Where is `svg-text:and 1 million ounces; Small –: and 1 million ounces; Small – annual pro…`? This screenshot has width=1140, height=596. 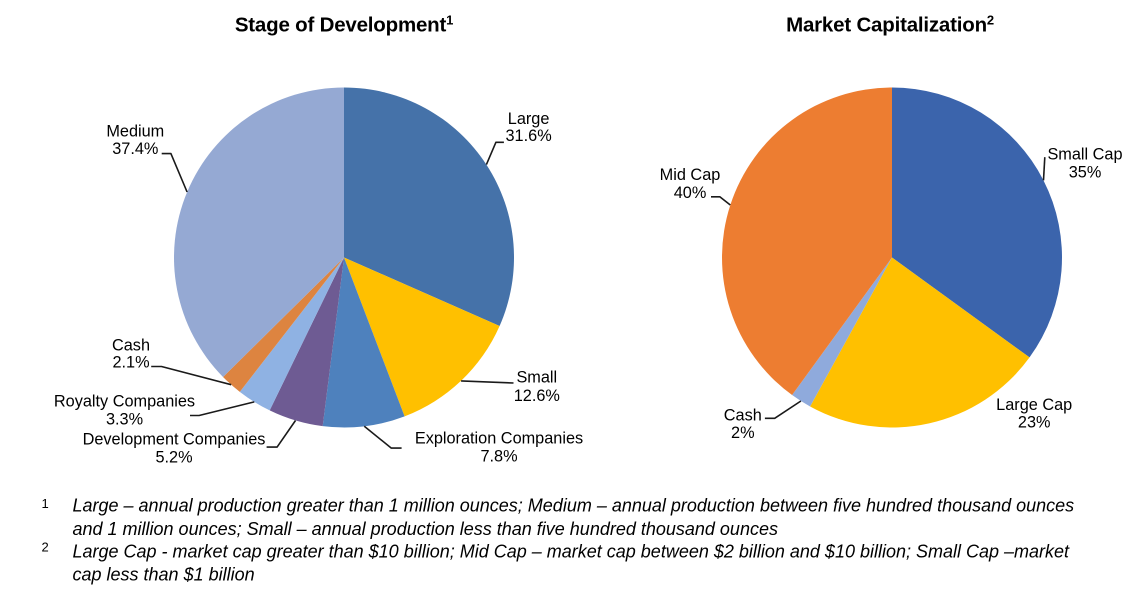
svg-text:and 1 million ounces; Small –: and 1 million ounces; Small – annual pro… is located at coordinates (425, 529).